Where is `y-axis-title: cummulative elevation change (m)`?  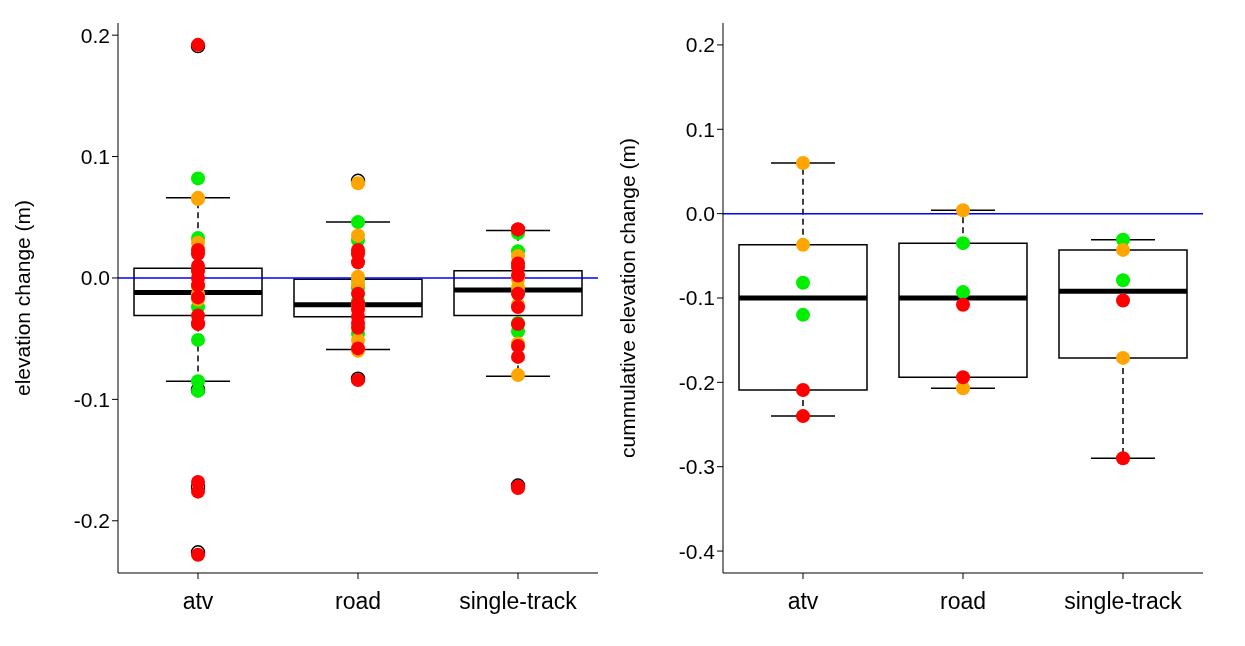
y-axis-title: cummulative elevation change (m) is located at coordinates (628, 298).